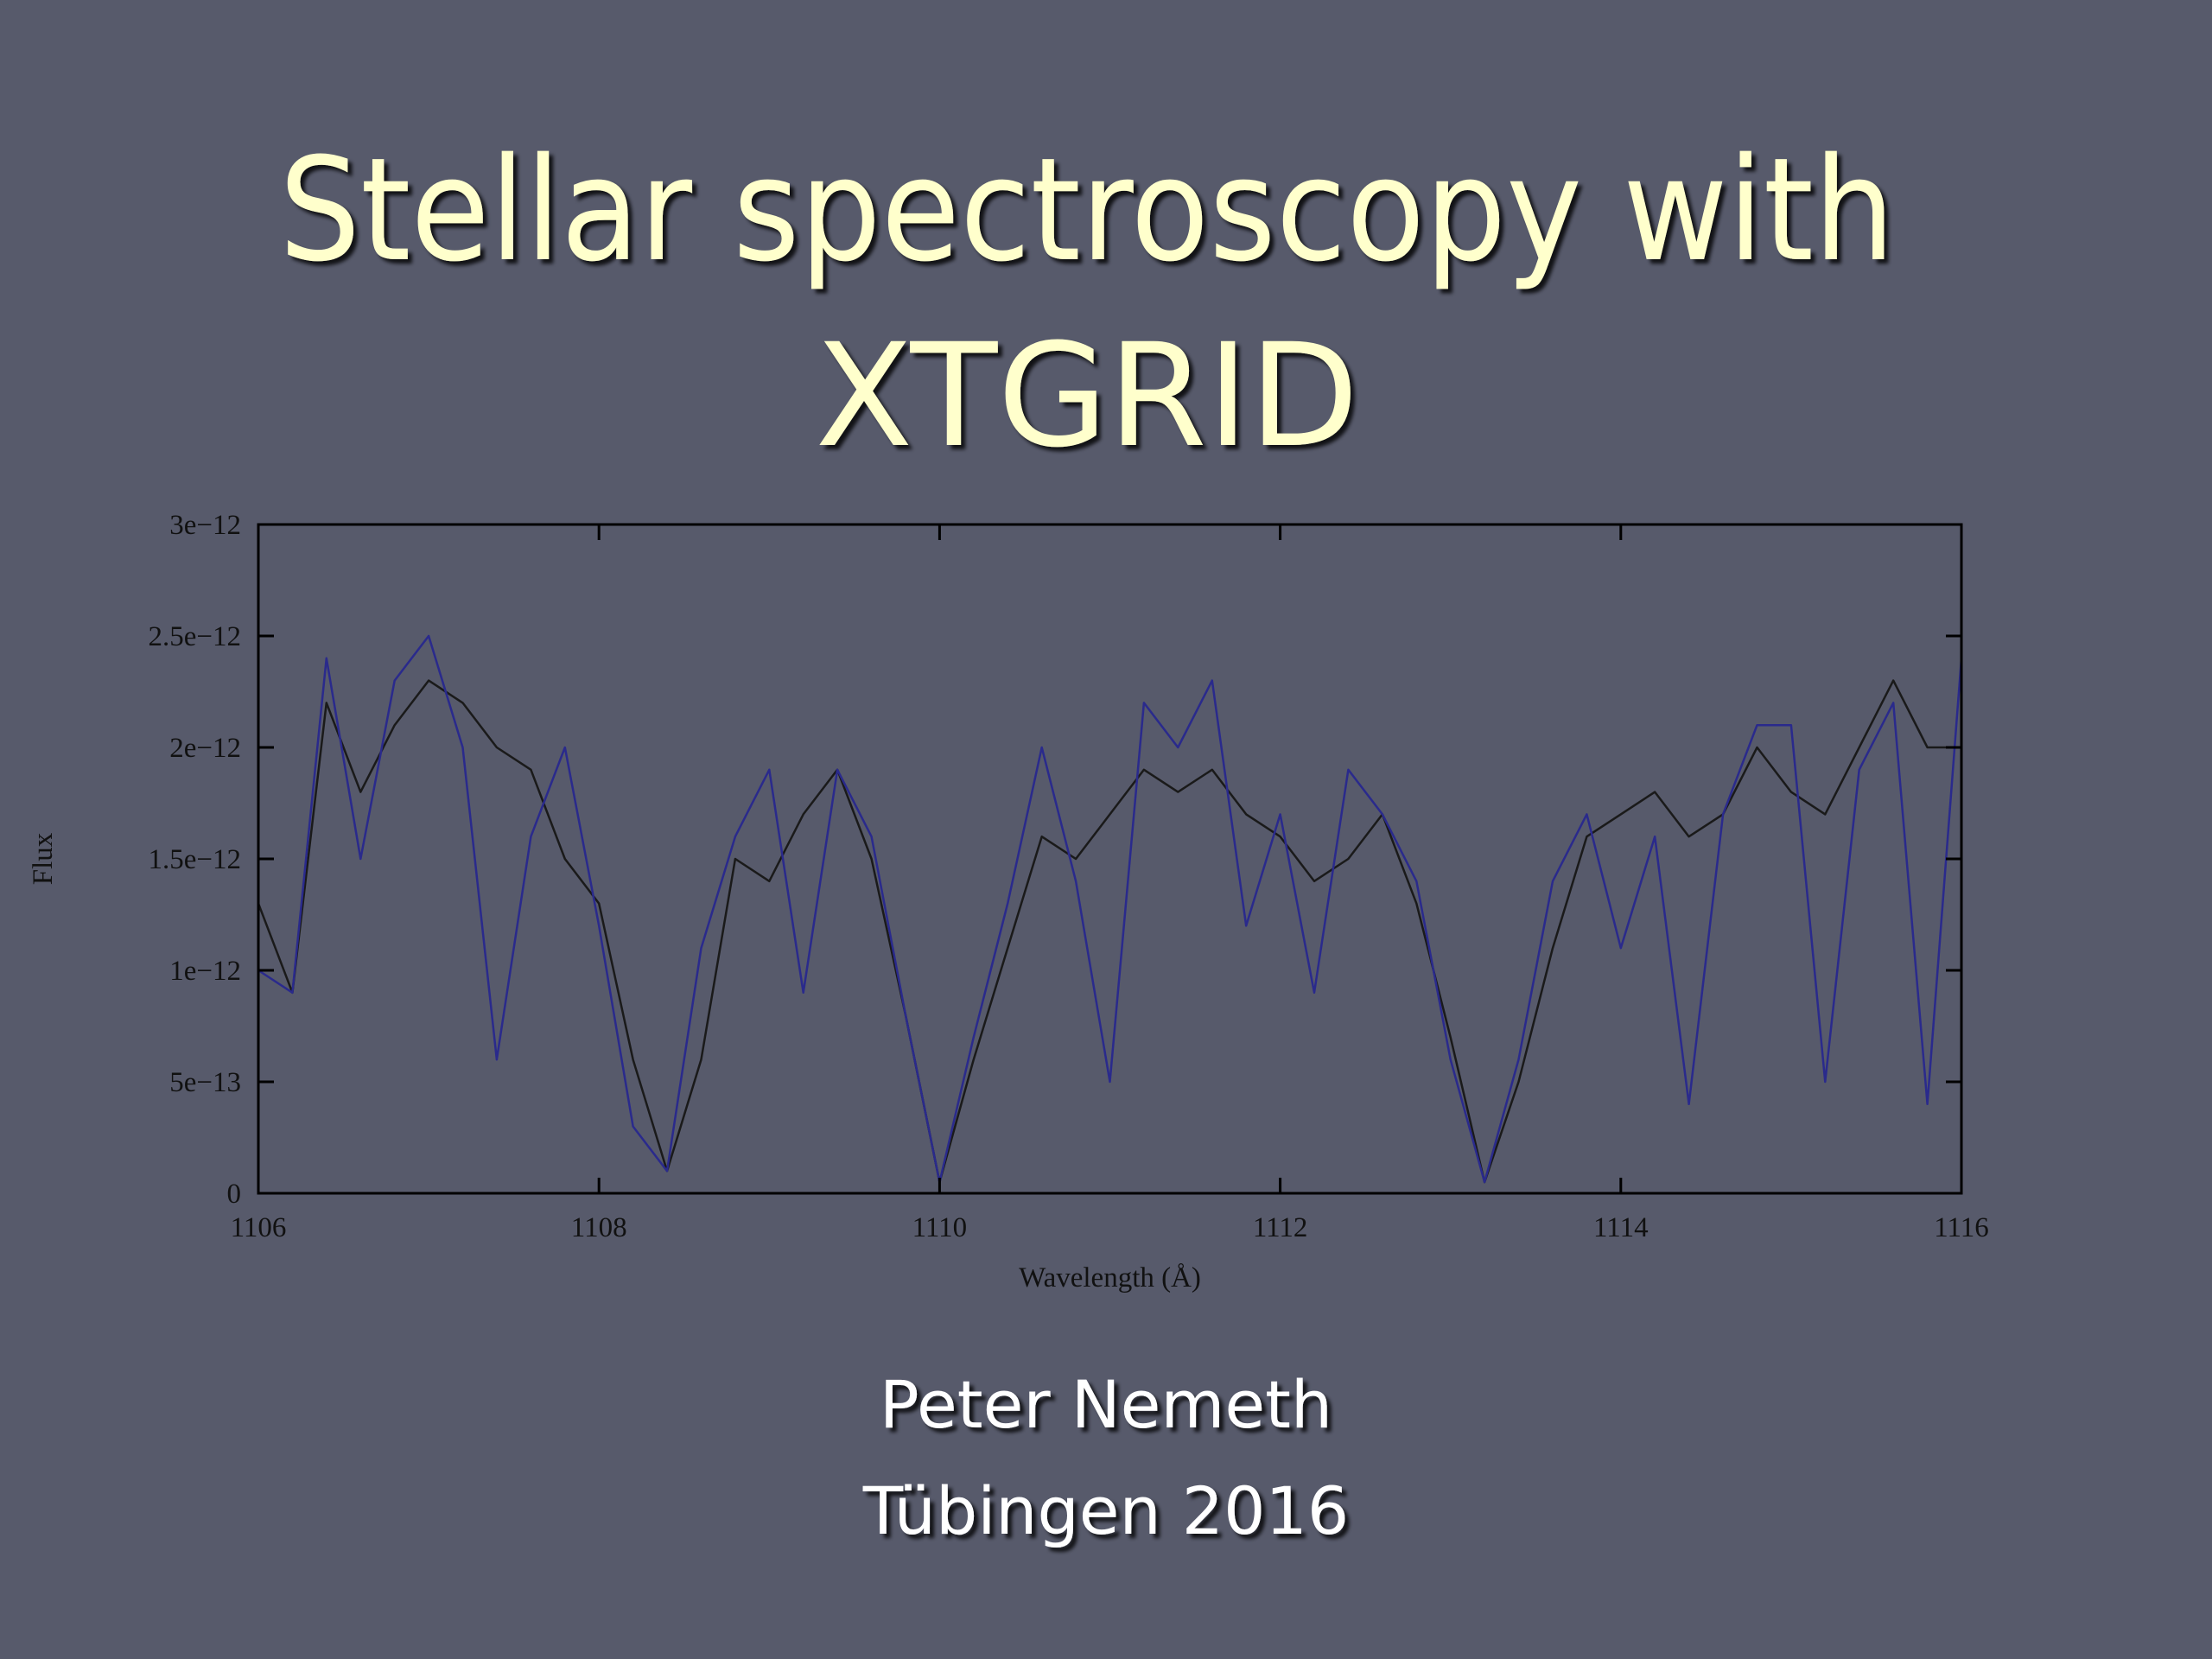 The width and height of the screenshot is (2212, 1659). Describe the element at coordinates (205, 971) in the screenshot. I see `y-tick-label: 1e−12` at that location.